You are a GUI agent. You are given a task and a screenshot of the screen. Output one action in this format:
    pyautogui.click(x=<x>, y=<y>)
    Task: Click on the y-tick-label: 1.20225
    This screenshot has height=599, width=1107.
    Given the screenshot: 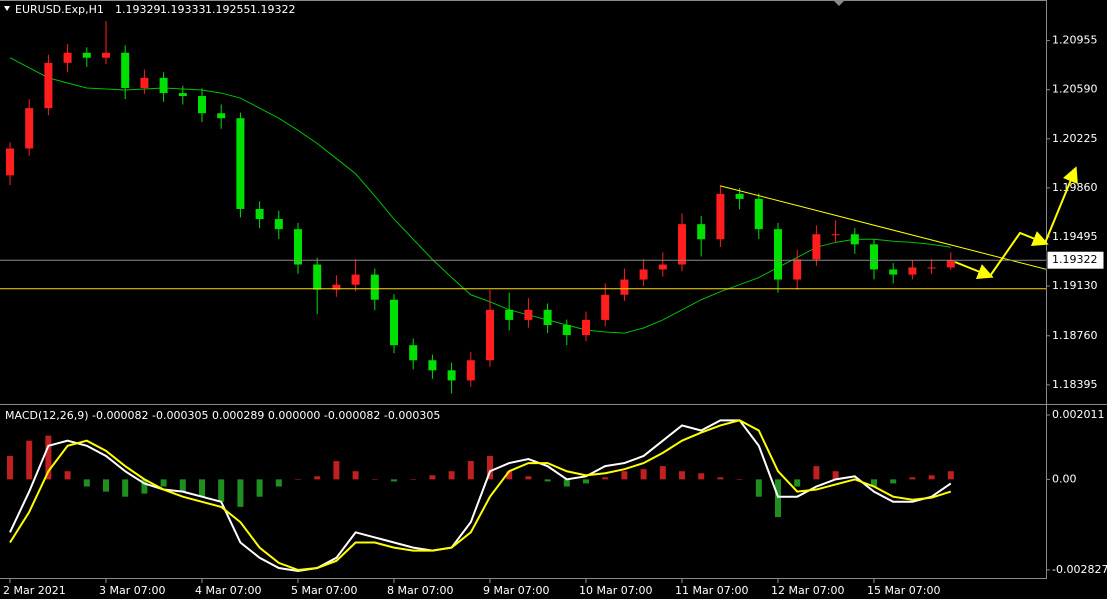 What is the action you would take?
    pyautogui.click(x=1075, y=138)
    